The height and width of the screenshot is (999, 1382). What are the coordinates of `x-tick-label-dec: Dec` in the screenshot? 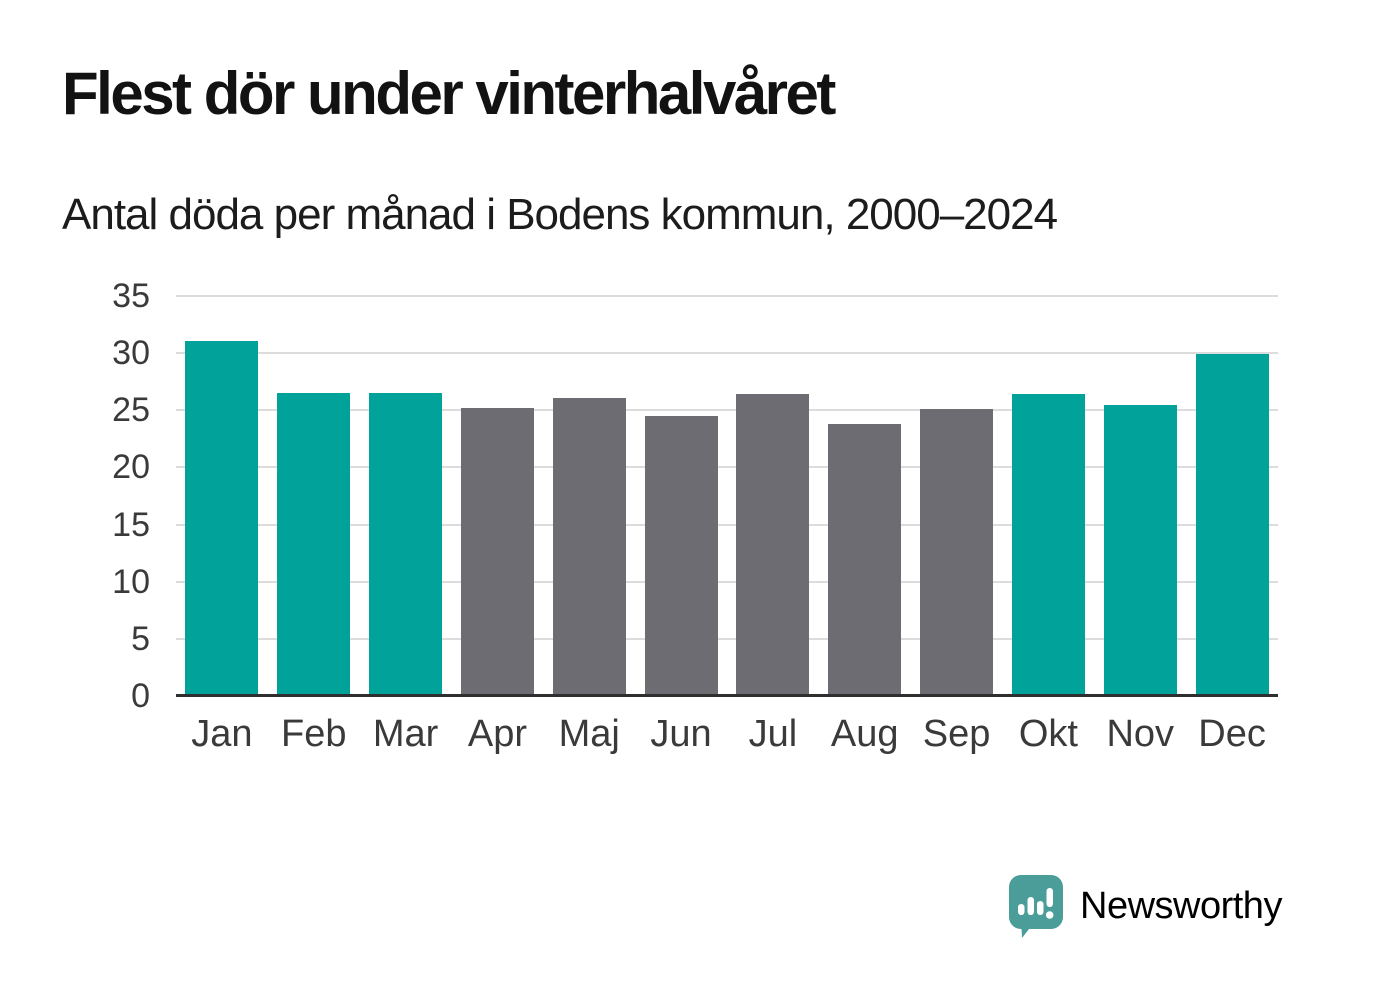 It's located at (1232, 734).